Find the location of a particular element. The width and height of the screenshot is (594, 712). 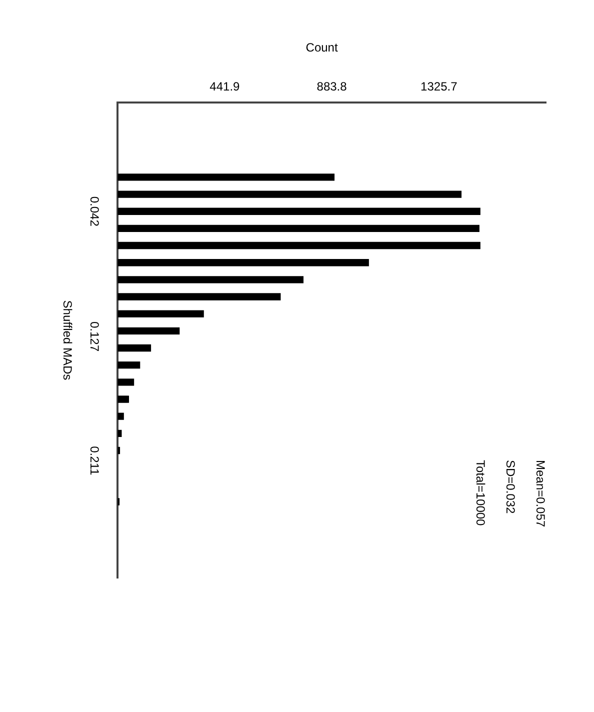

y-tick-label: 0.211 is located at coordinates (94, 461).